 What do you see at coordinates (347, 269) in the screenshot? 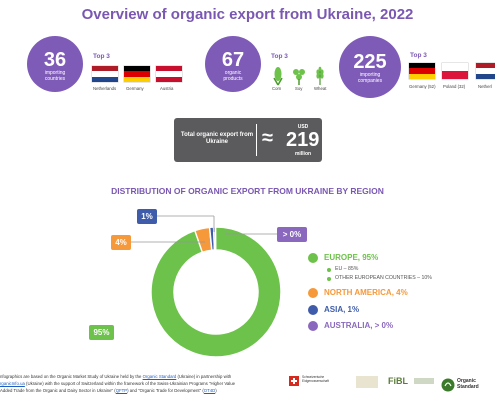
I see `legend-sub-eu: EU – 85%` at bounding box center [347, 269].